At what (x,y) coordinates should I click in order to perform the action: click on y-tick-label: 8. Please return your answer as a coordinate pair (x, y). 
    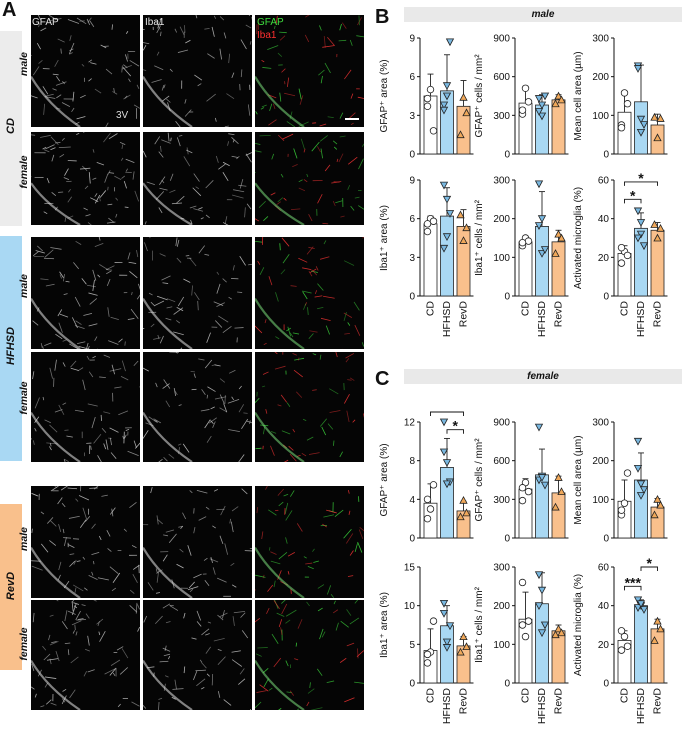
    Looking at the image, I should click on (412, 461).